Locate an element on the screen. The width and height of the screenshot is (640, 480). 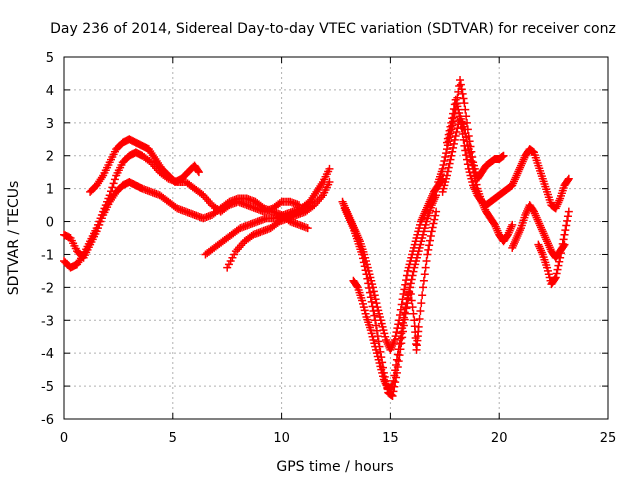
y-tick-label: 4 is located at coordinates (50, 91).